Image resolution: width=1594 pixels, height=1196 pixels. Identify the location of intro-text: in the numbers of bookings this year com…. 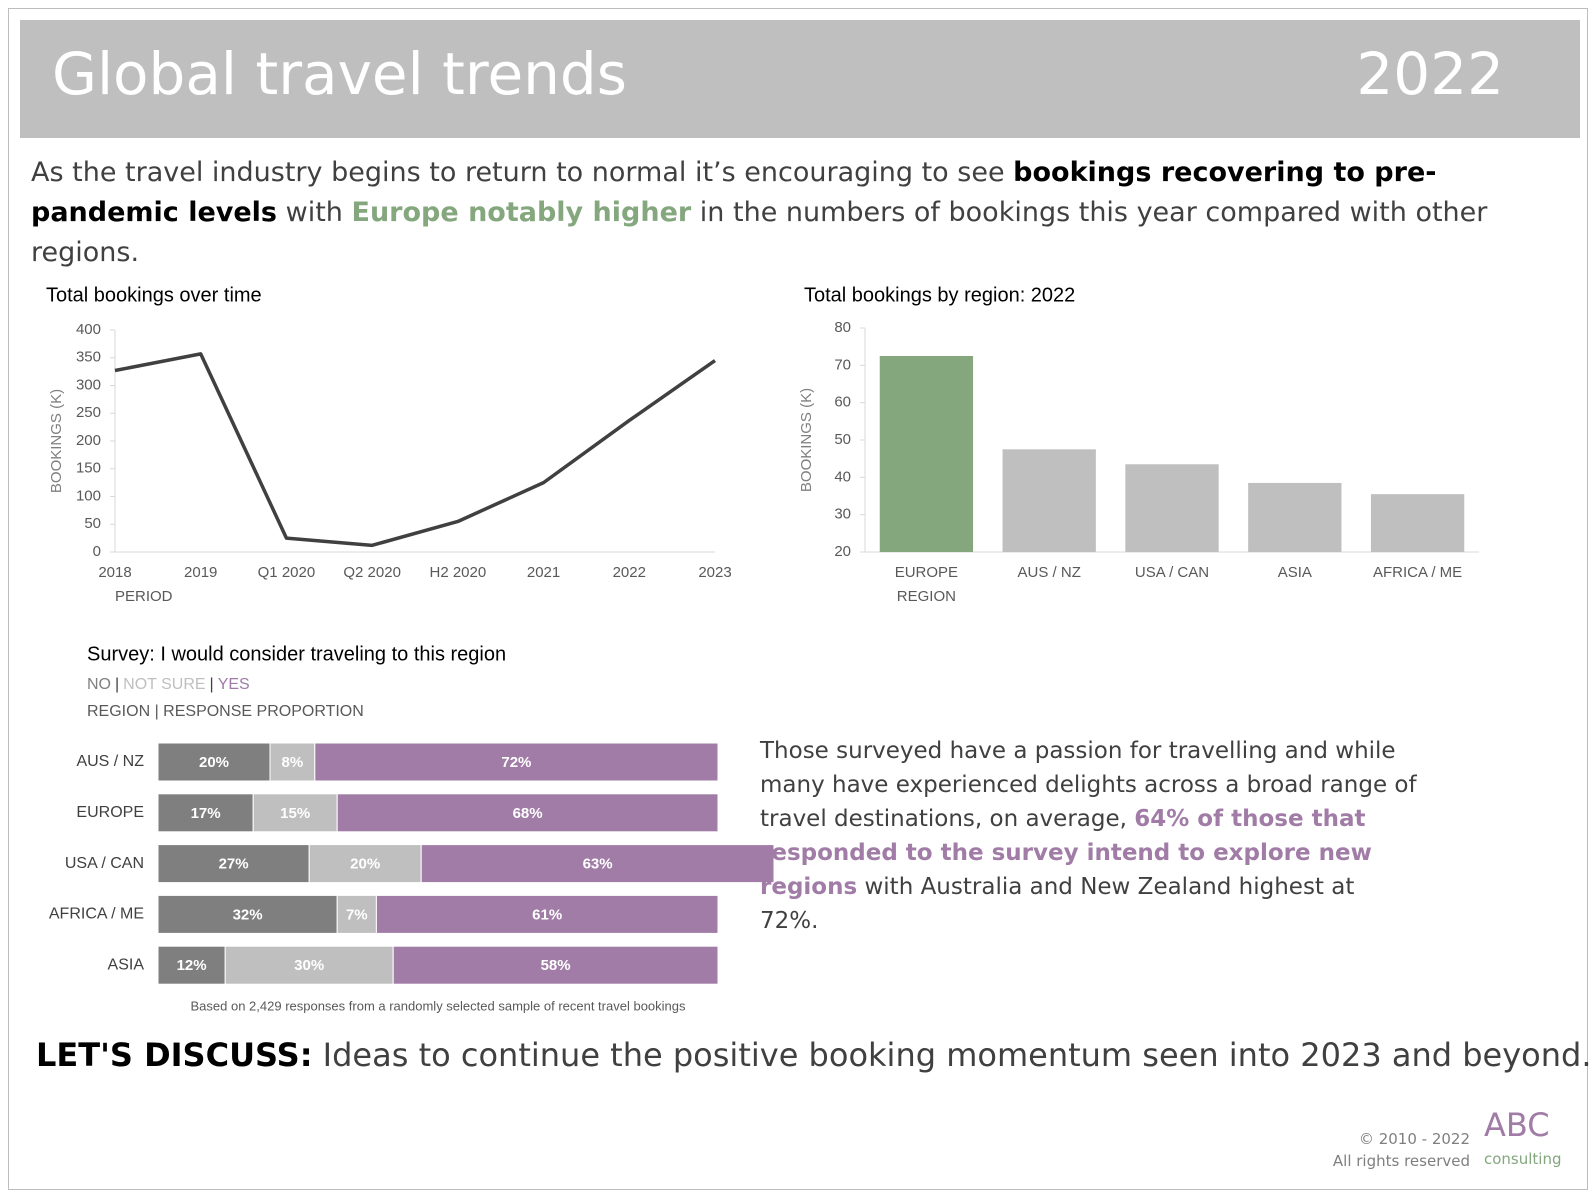
(759, 232).